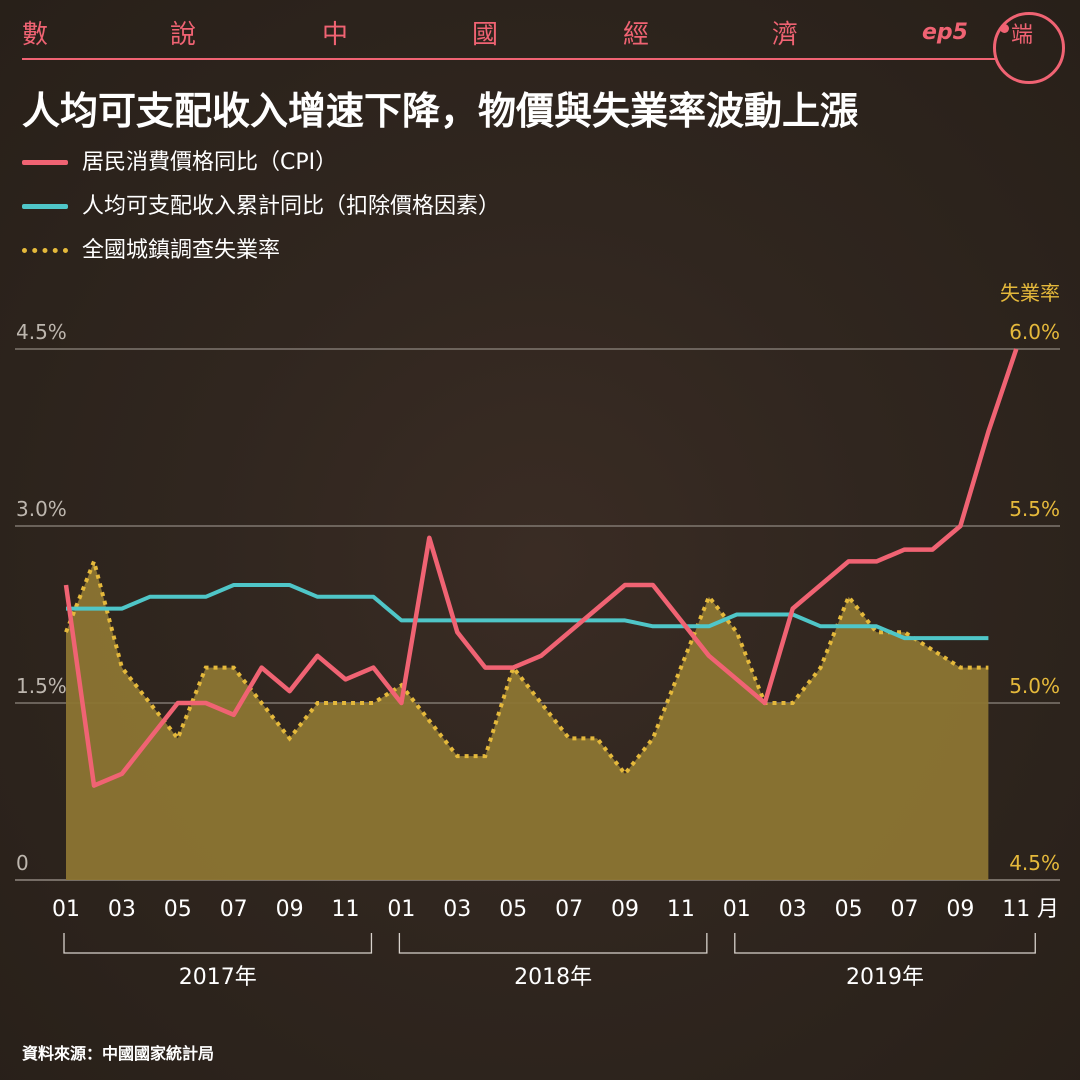 This screenshot has height=1080, width=1080. I want to click on header-divider, so click(509, 59).